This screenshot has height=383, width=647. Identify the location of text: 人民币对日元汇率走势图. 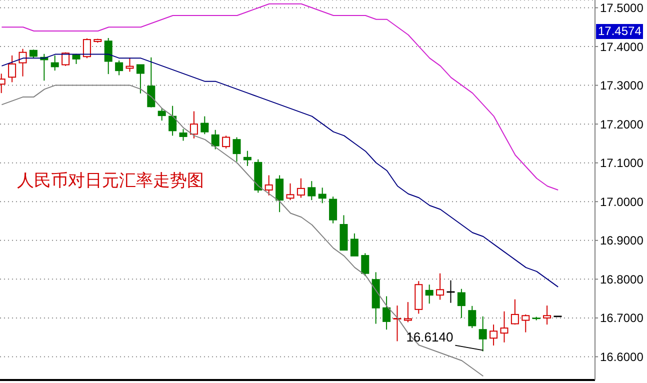
(110, 181).